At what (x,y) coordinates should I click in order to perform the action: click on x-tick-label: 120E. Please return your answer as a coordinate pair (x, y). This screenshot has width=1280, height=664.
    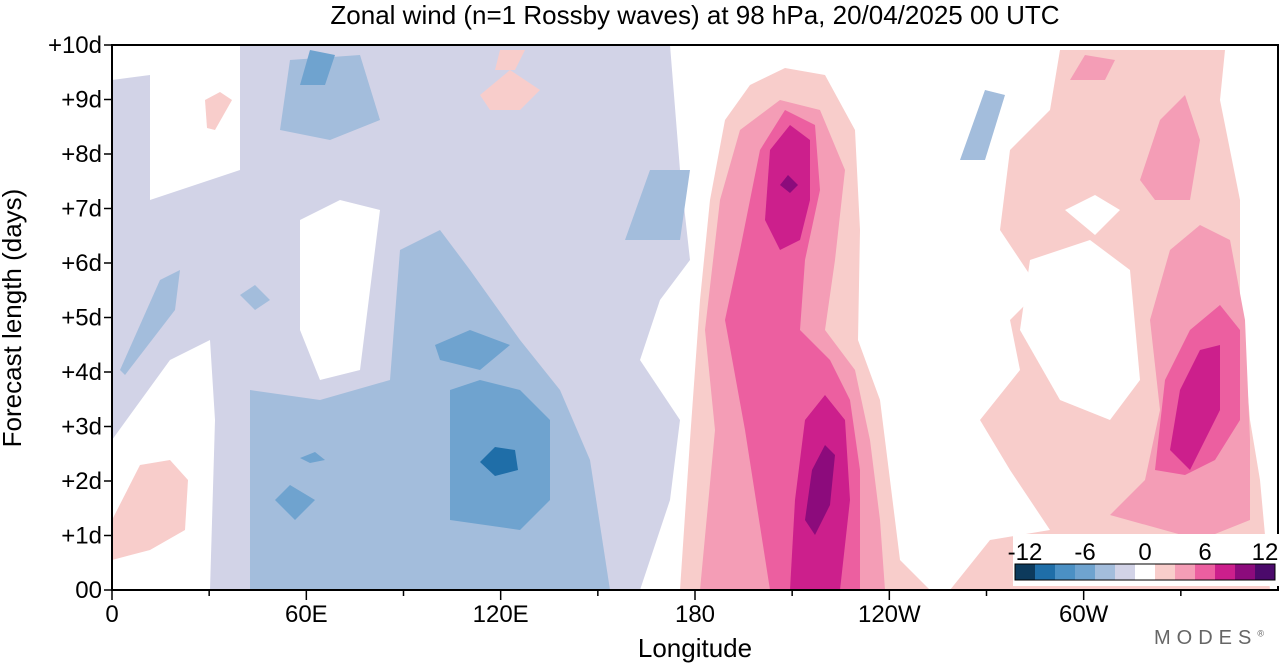
    Looking at the image, I should click on (501, 614).